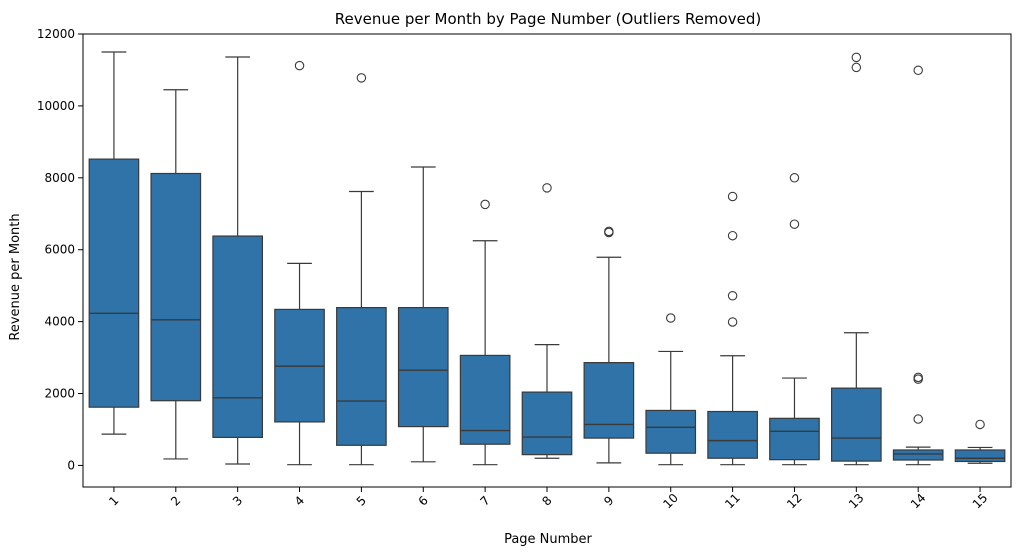  What do you see at coordinates (71, 465) in the screenshot?
I see `y-tick-label: 0` at bounding box center [71, 465].